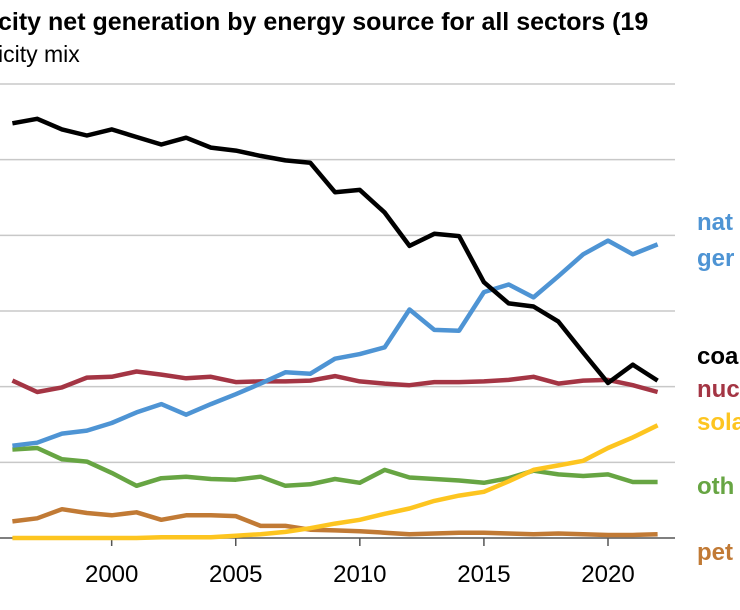  I want to click on series-label-nuclear: nuc, so click(718, 389).